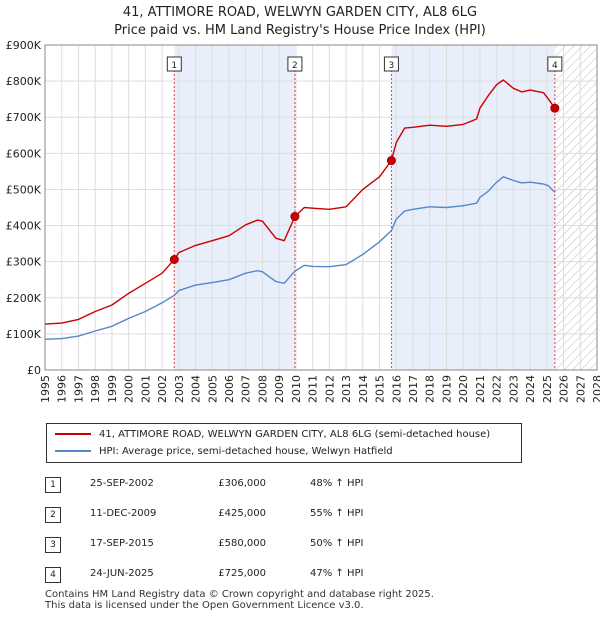 The width and height of the screenshot is (600, 620). What do you see at coordinates (123, 513) in the screenshot?
I see `sale-date: 11-DEC-2009` at bounding box center [123, 513].